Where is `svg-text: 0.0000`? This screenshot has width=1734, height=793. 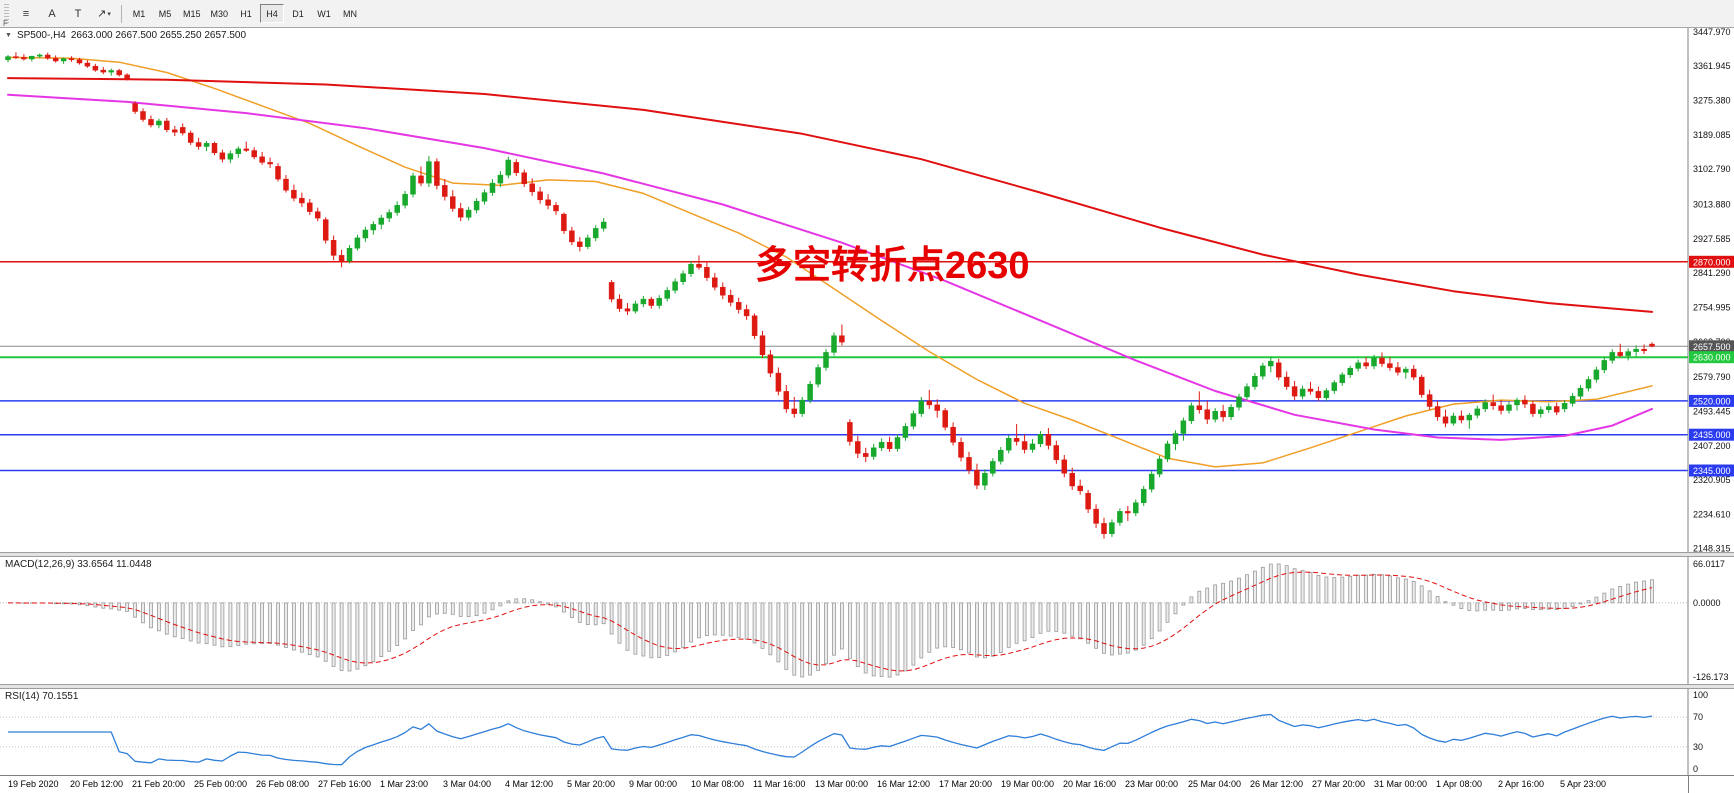 svg-text: 0.0000 is located at coordinates (1707, 603).